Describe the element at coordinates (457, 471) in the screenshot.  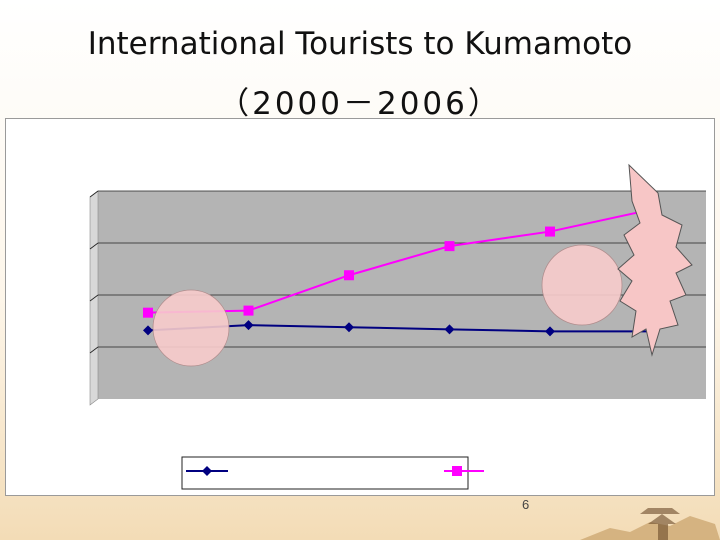
I see `legend-international-marker` at that location.